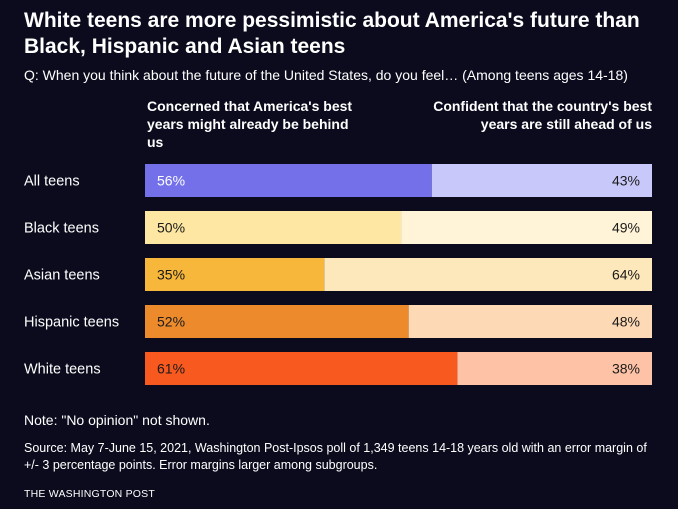 This screenshot has height=509, width=678. Describe the element at coordinates (61, 229) in the screenshot. I see `category-label-black-teens: Black teens` at that location.